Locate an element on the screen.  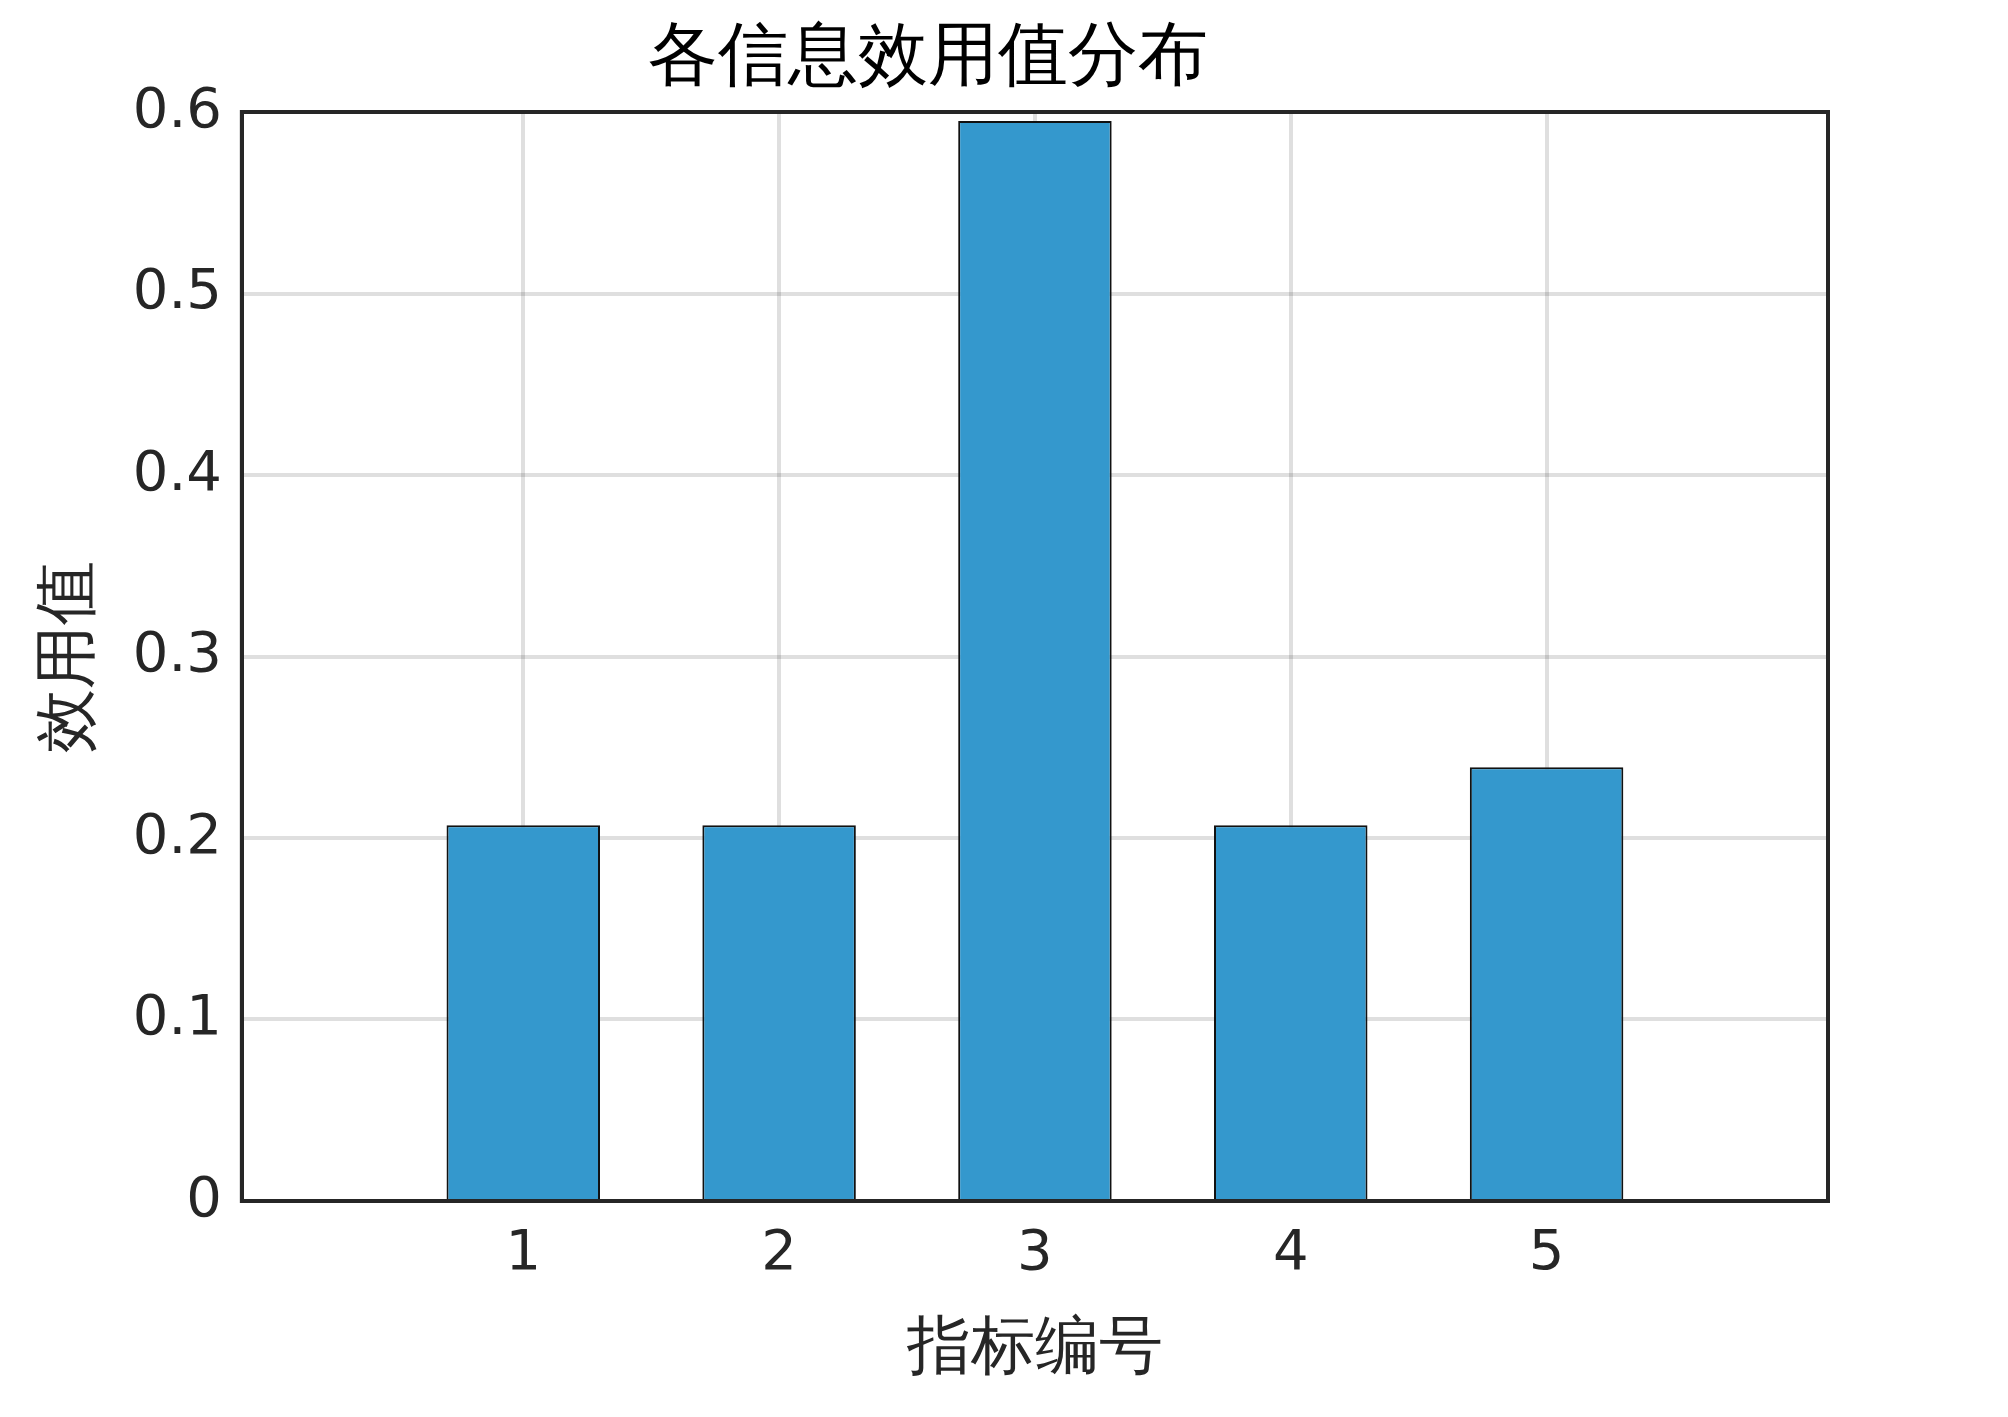
chart-title: 各信息效用值分布 is located at coordinates (928, 54).